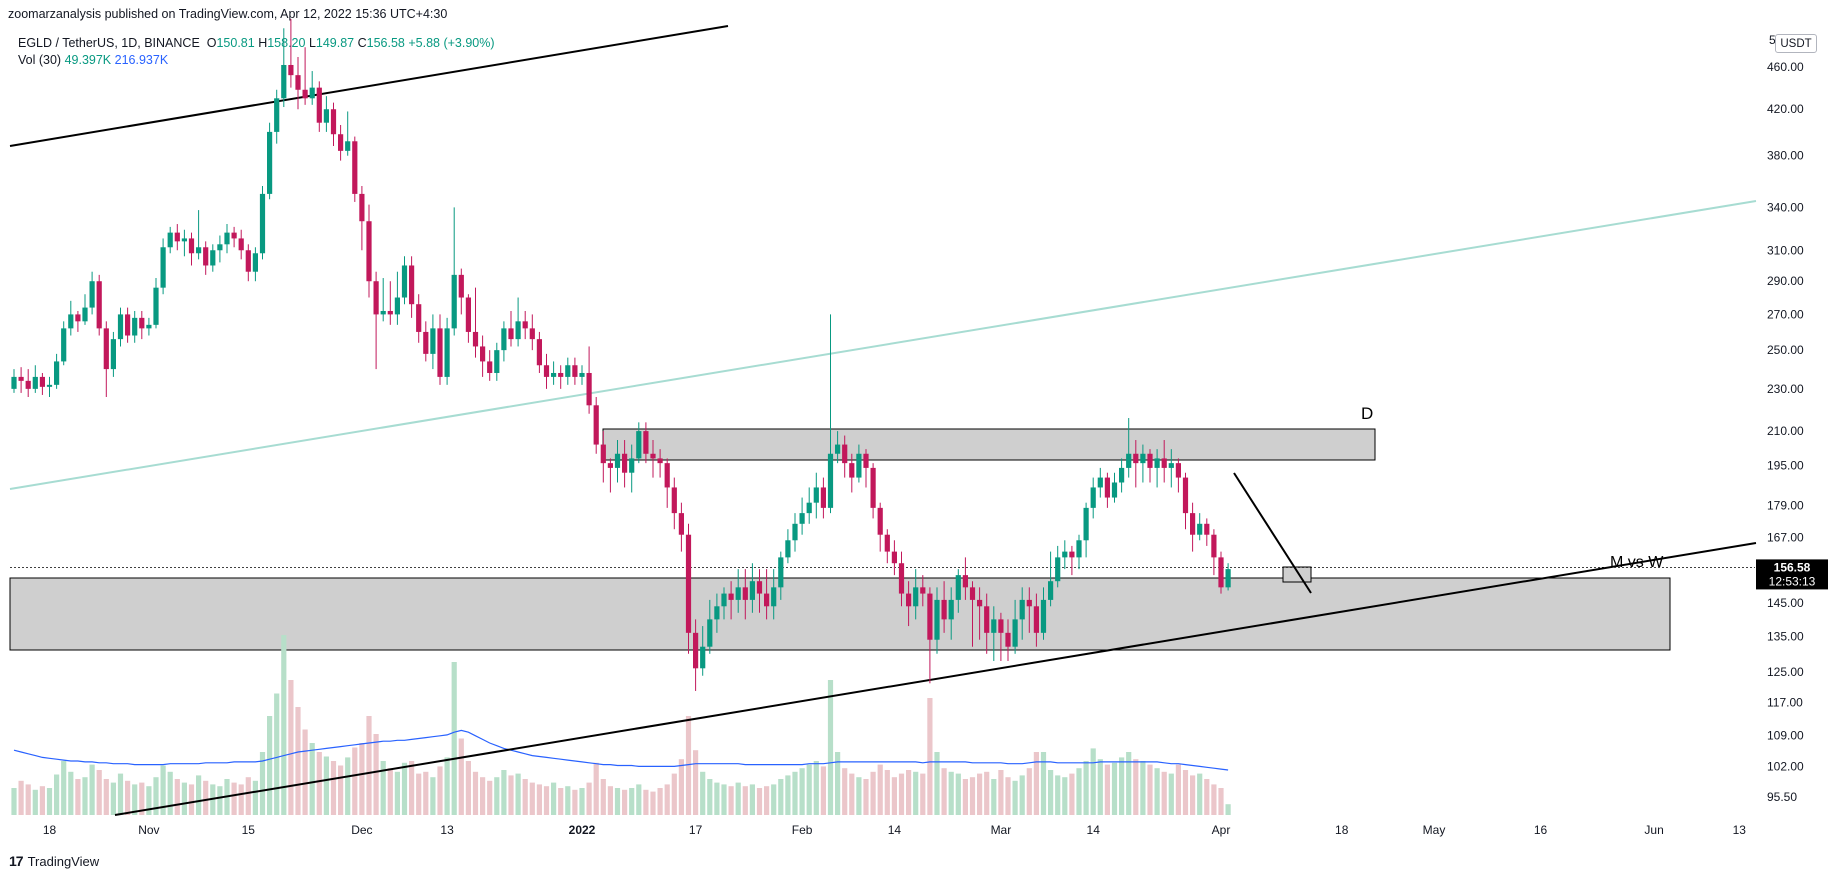 The image size is (1834, 878). I want to click on pattern-label: M vs W, so click(1637, 562).